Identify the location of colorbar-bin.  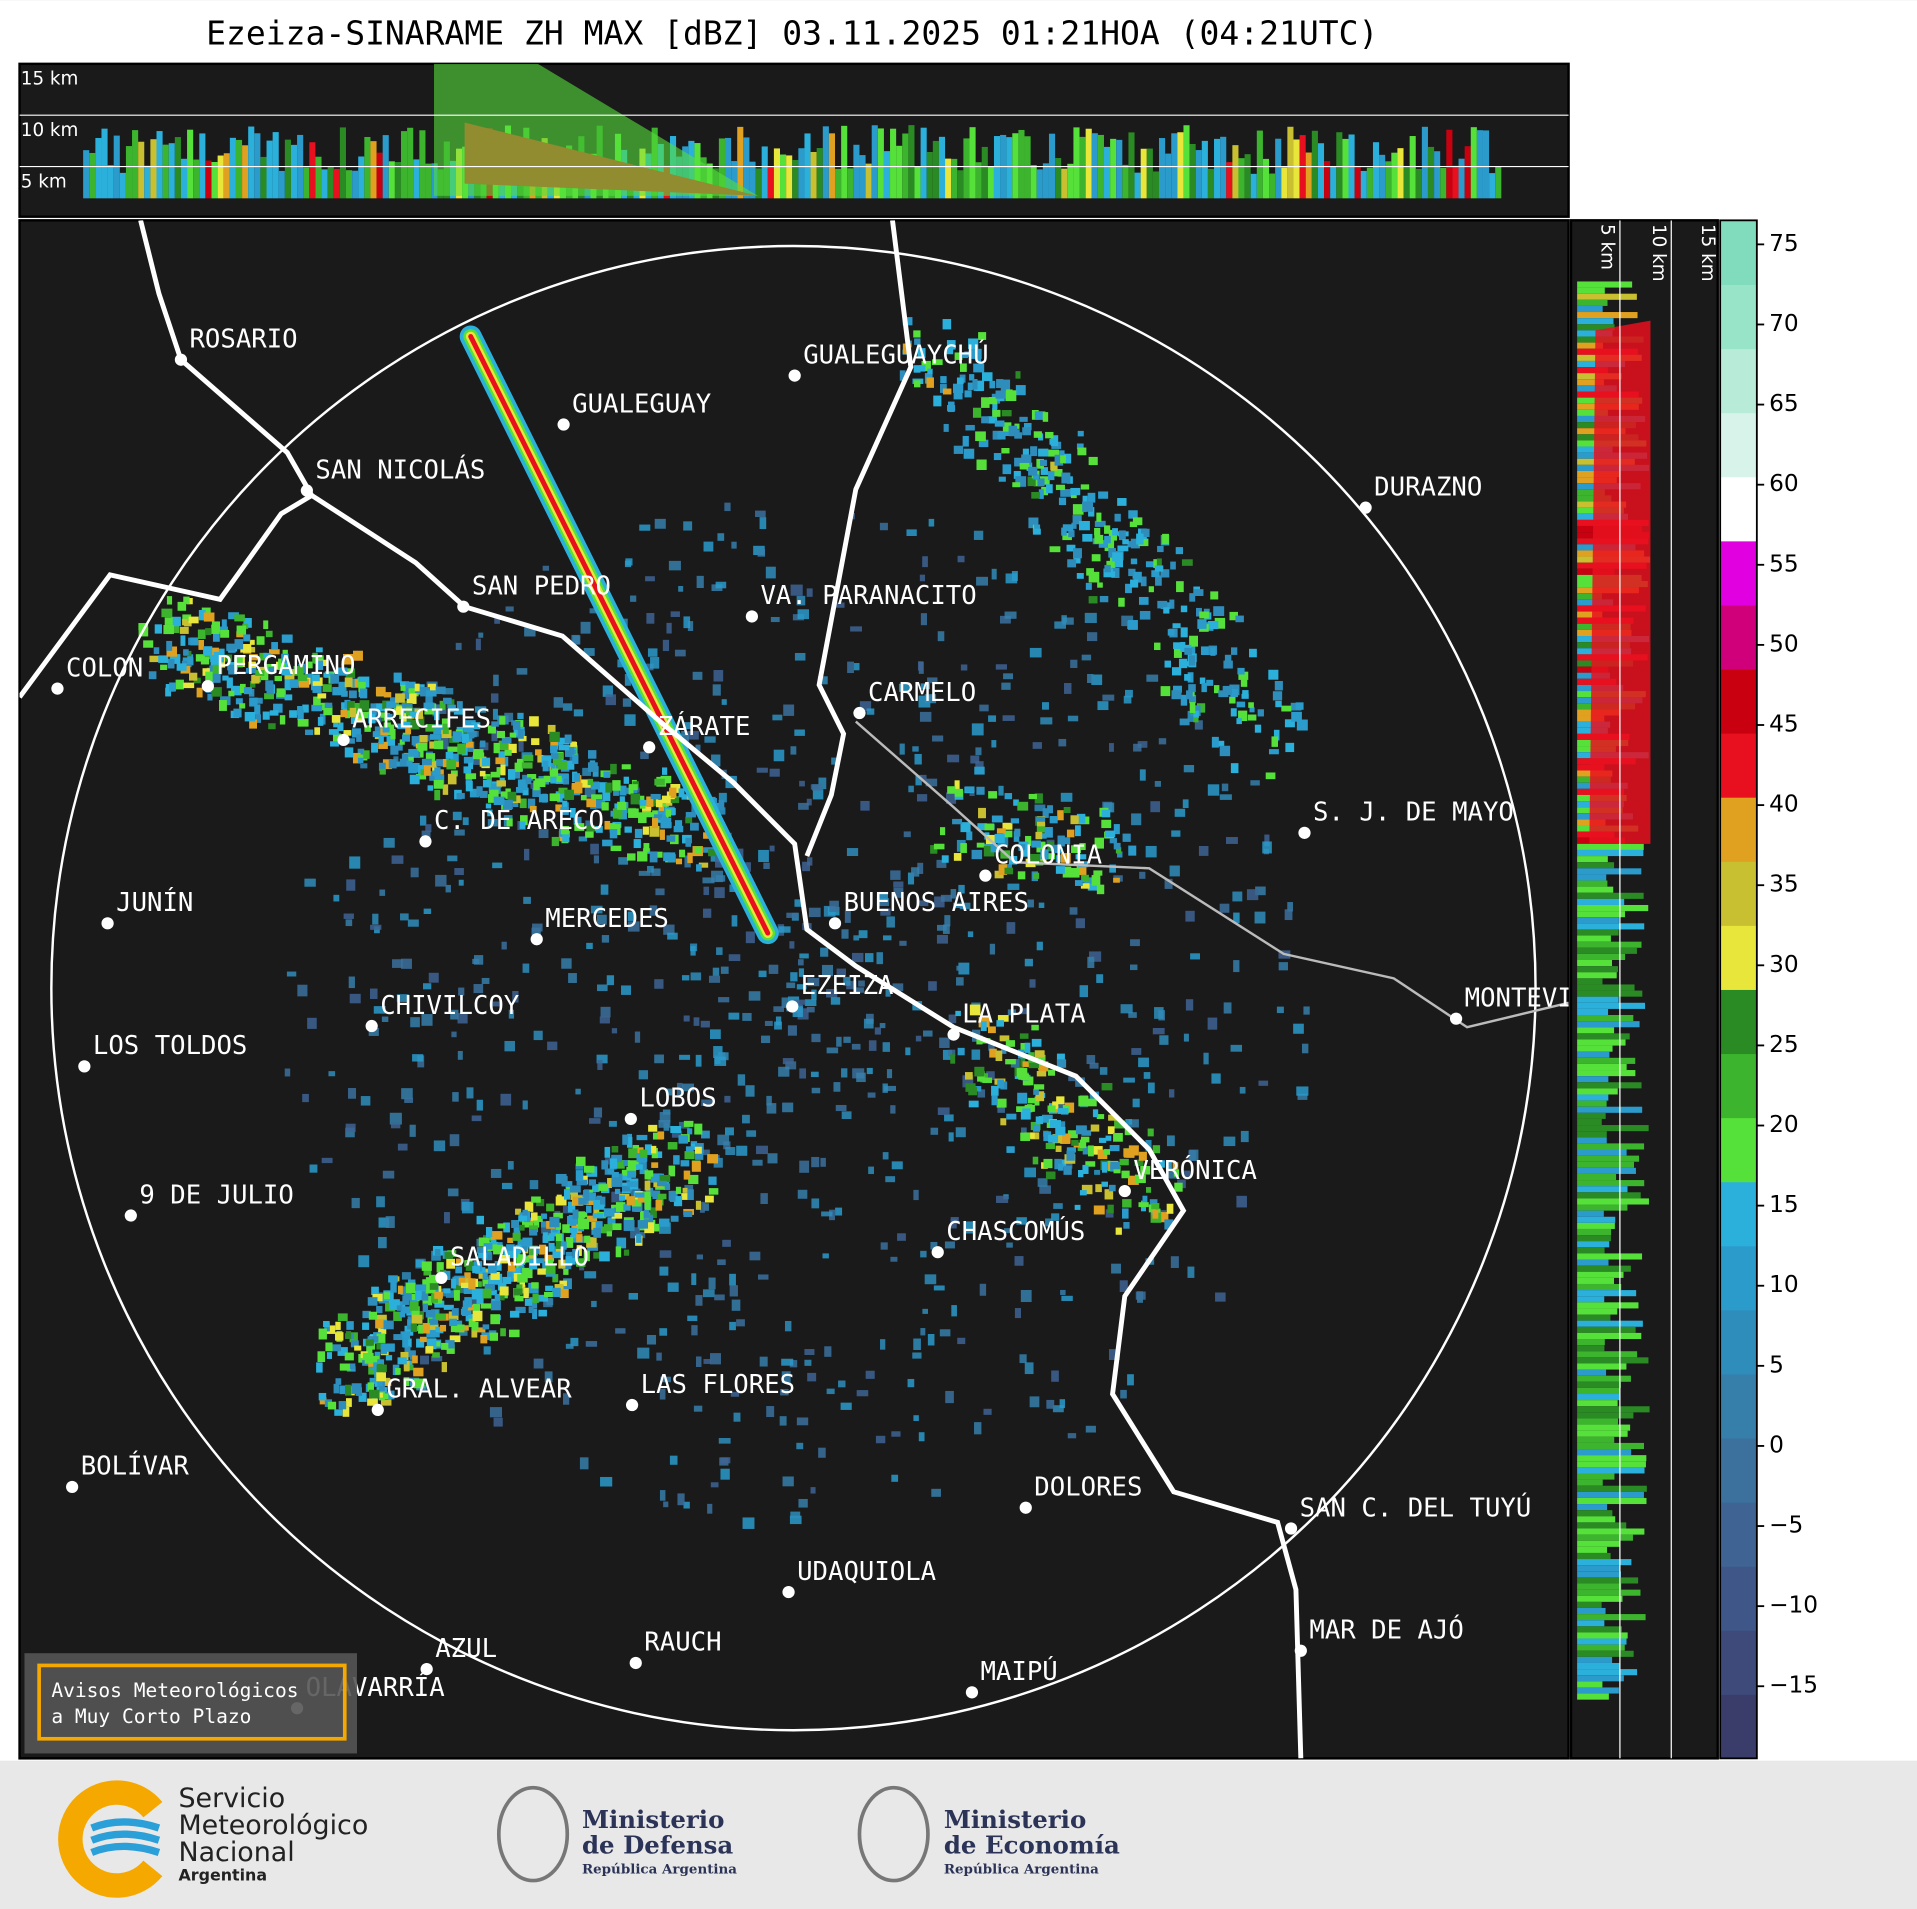
(1738, 1278).